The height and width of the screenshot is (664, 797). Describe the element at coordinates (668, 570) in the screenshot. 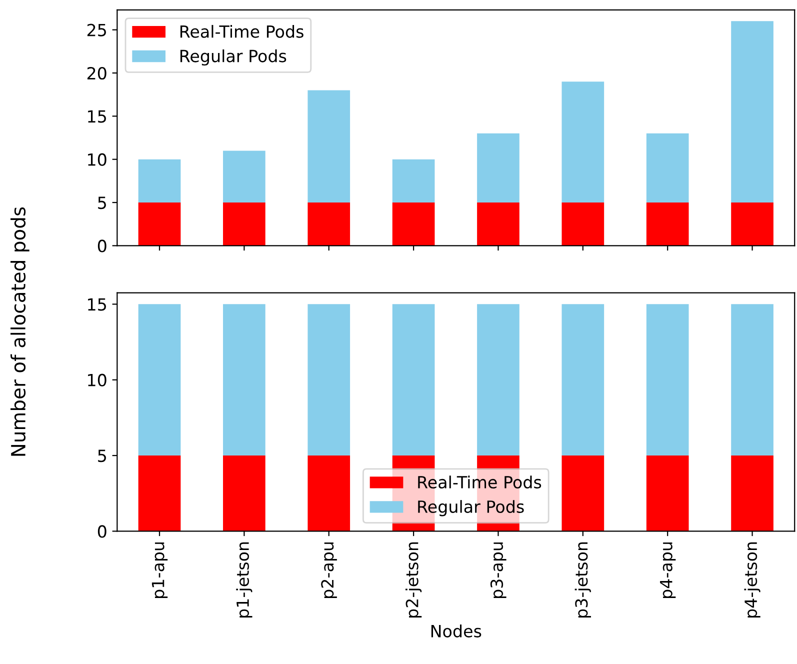

I see `x-tick-label: p4-apu` at that location.